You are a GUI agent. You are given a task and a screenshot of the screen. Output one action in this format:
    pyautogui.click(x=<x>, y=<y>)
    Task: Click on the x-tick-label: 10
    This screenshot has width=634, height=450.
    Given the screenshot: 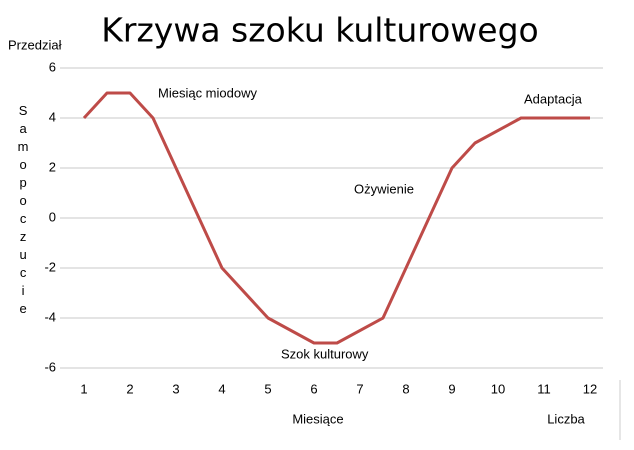 What is the action you would take?
    pyautogui.click(x=498, y=388)
    